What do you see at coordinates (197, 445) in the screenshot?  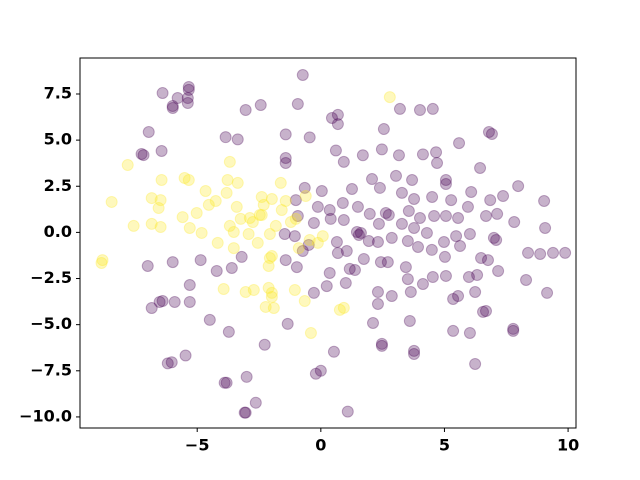 I see `x-tick-label: −5` at bounding box center [197, 445].